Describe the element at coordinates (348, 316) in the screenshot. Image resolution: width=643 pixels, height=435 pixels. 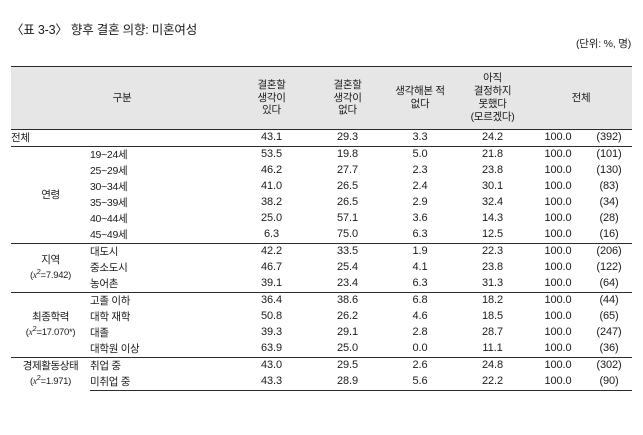
I see `cell-no-intent-to-marry: 26.2` at that location.